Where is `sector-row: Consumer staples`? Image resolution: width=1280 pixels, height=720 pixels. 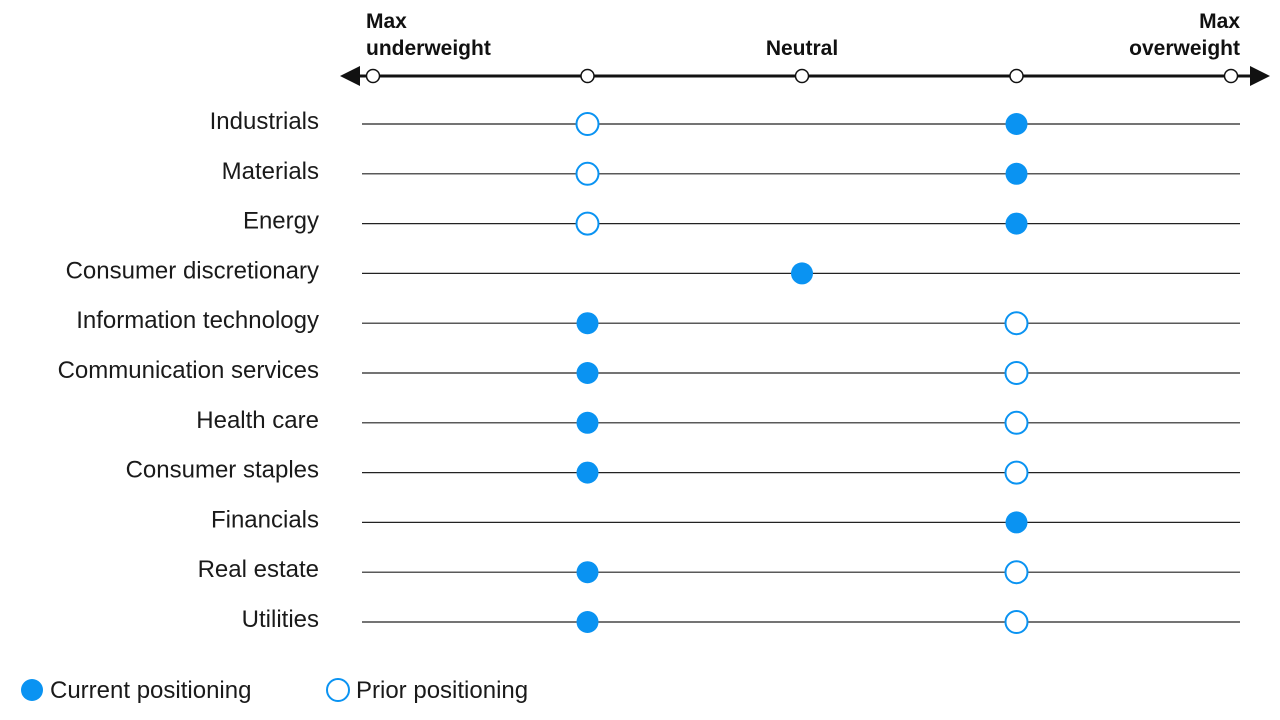 sector-row: Consumer staples is located at coordinates (683, 471).